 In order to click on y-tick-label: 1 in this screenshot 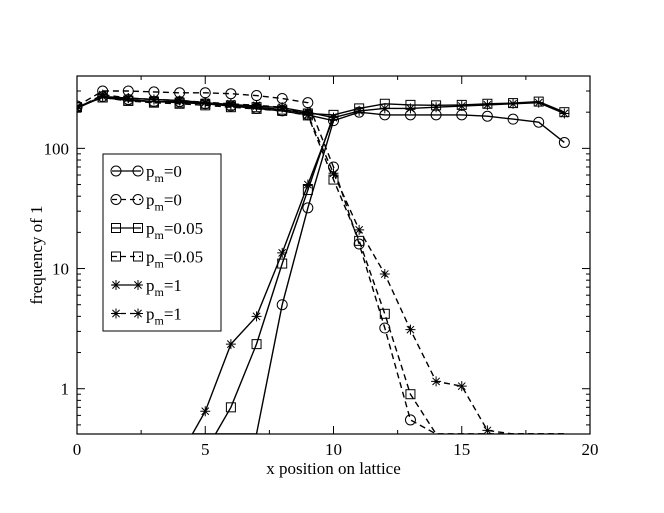, I will do `click(65, 389)`.